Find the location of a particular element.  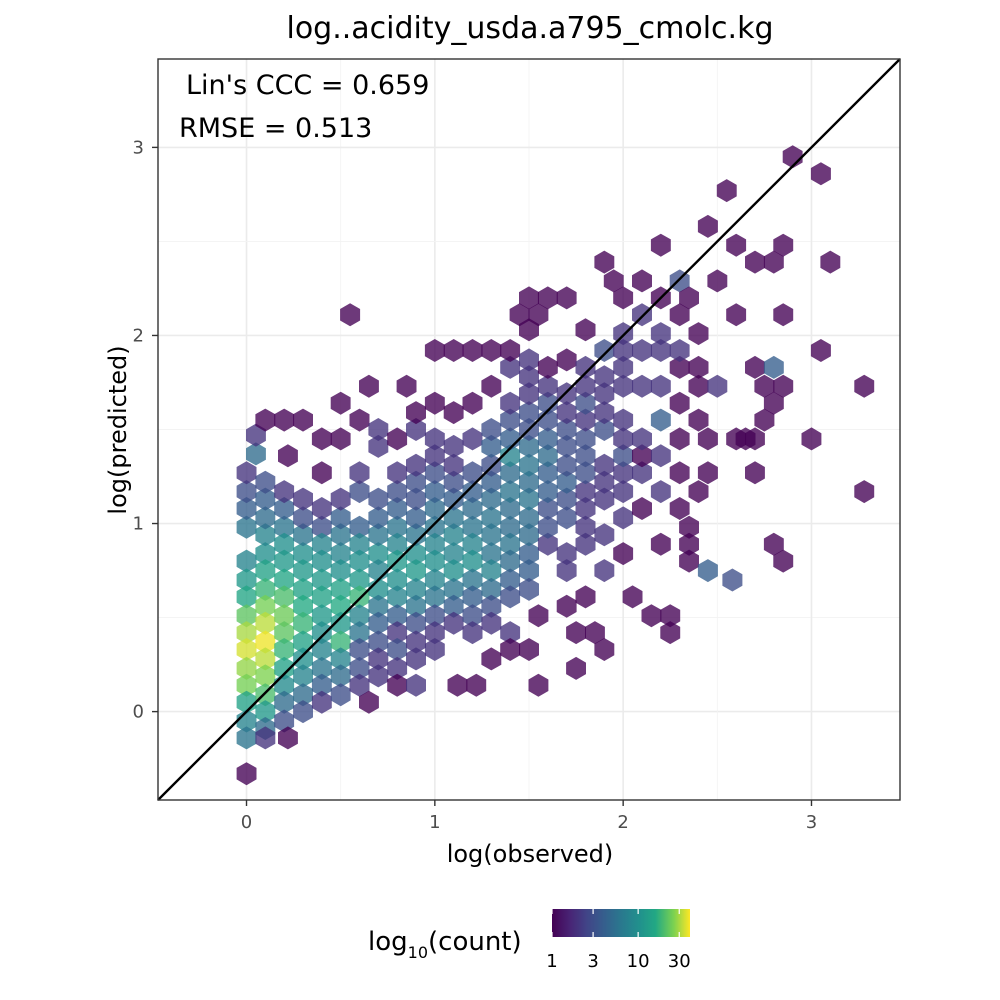

legend-tick-label: 10 is located at coordinates (638, 961).